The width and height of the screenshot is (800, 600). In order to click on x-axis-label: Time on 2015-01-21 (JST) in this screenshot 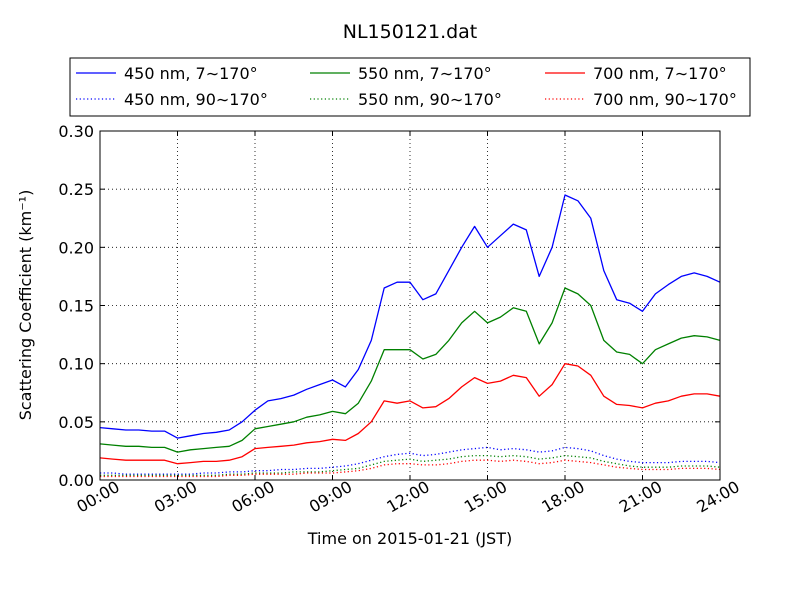, I will do `click(409, 538)`.